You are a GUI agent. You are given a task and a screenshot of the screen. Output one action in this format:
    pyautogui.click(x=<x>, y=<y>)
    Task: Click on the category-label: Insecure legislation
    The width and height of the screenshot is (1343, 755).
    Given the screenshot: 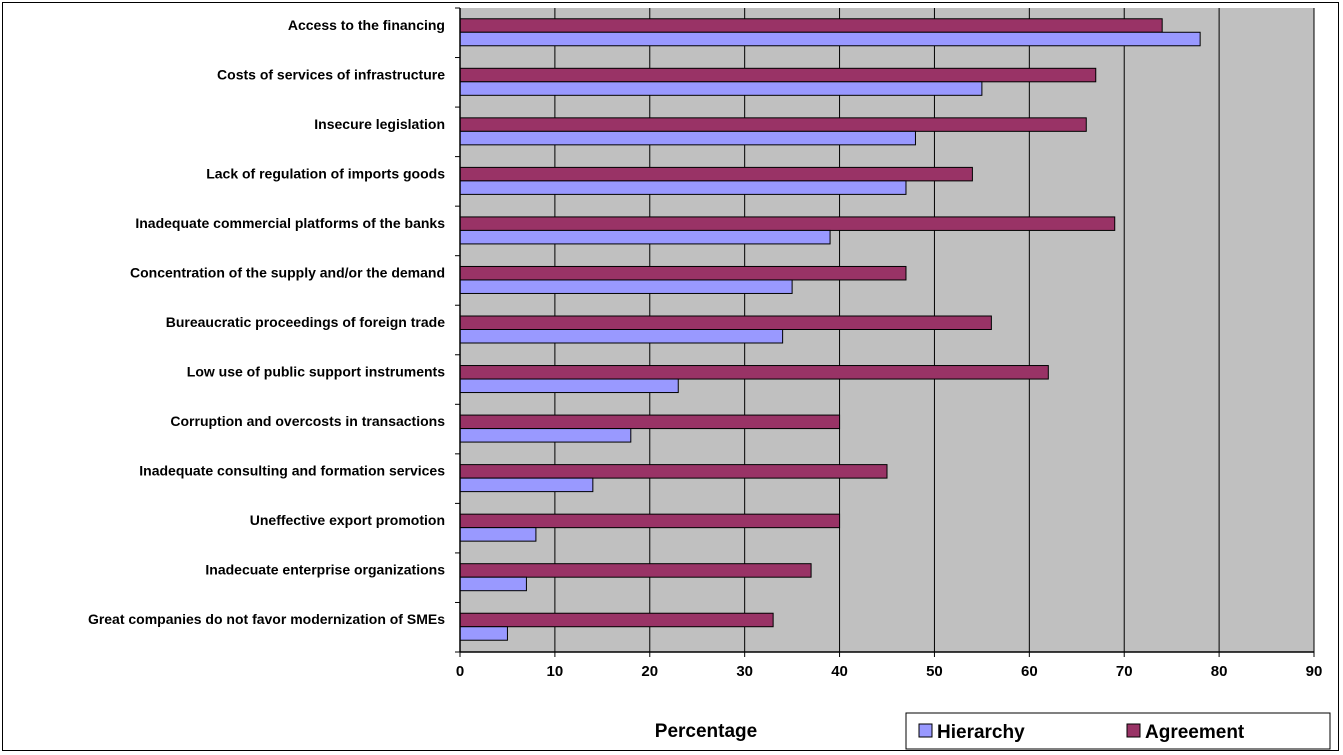 What is the action you would take?
    pyautogui.click(x=379, y=124)
    